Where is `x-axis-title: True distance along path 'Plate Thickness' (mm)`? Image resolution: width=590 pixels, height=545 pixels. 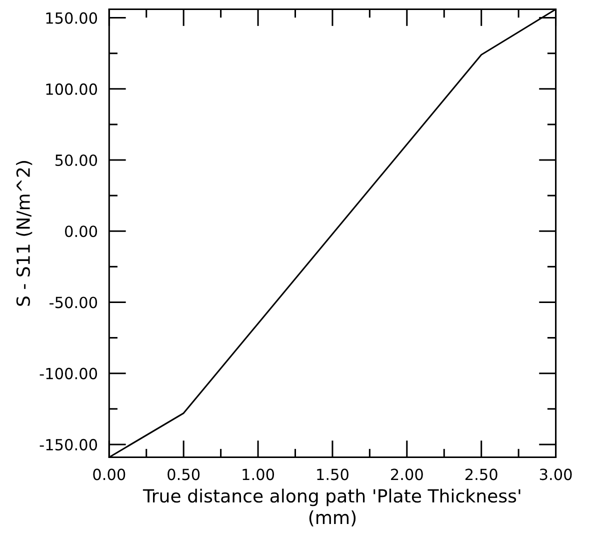
x-axis-title: True distance along path 'Plate Thickness' (mm) is located at coordinates (331, 507).